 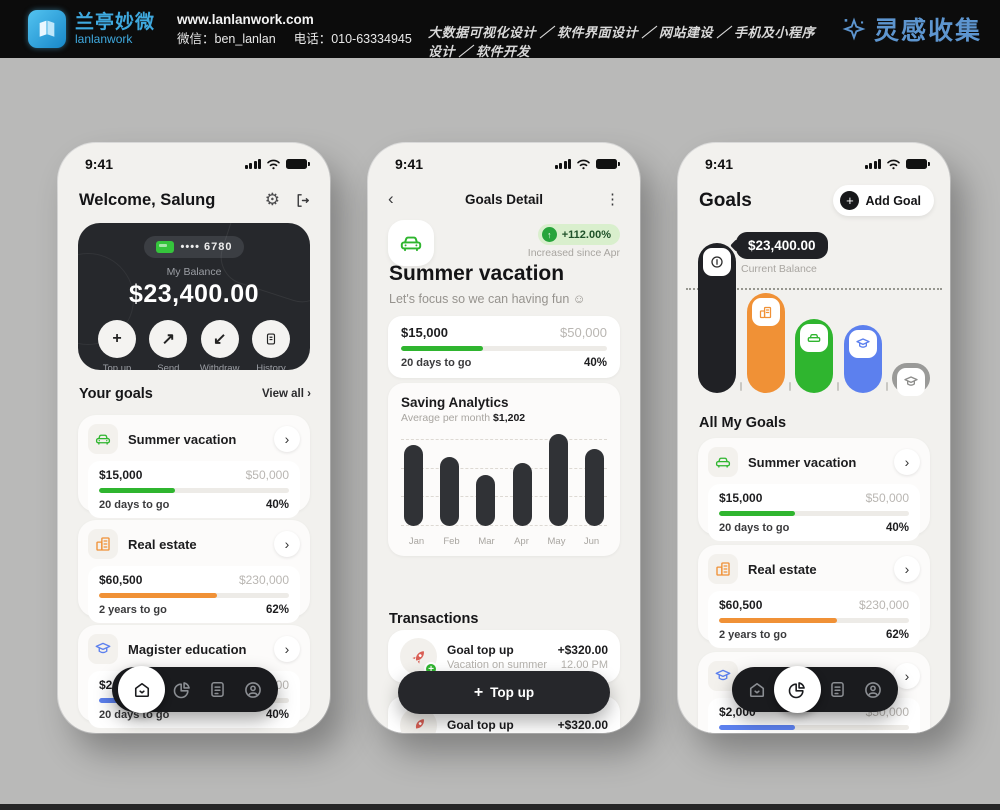 I want to click on goal-saved-amount: $15,000, so click(x=424, y=332).